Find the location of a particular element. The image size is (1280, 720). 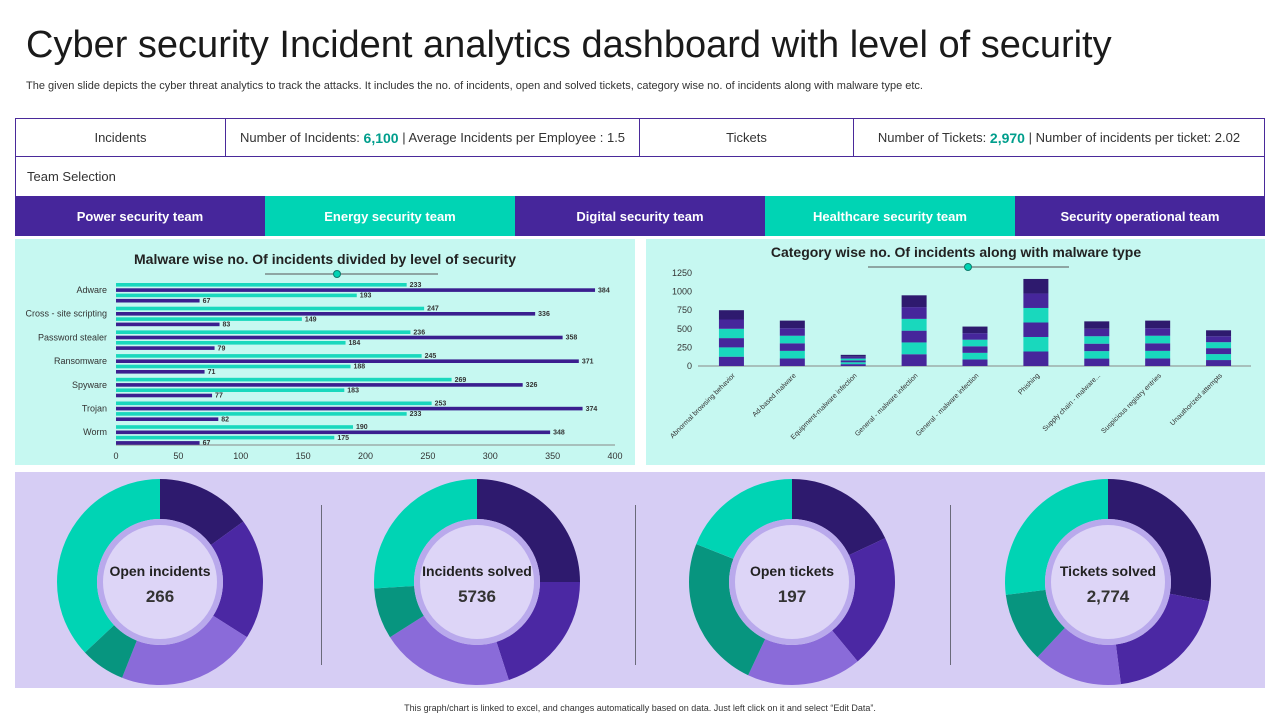

team-selection-label: Team Selection is located at coordinates (640, 177).